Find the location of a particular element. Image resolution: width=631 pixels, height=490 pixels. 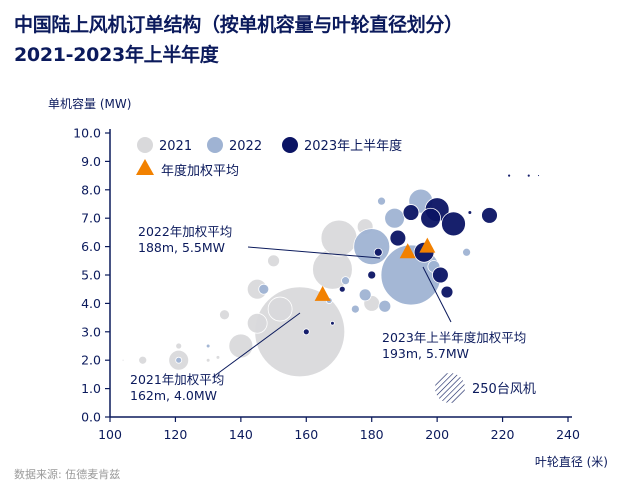

legend-label: 2023年上半年度 is located at coordinates (353, 146).